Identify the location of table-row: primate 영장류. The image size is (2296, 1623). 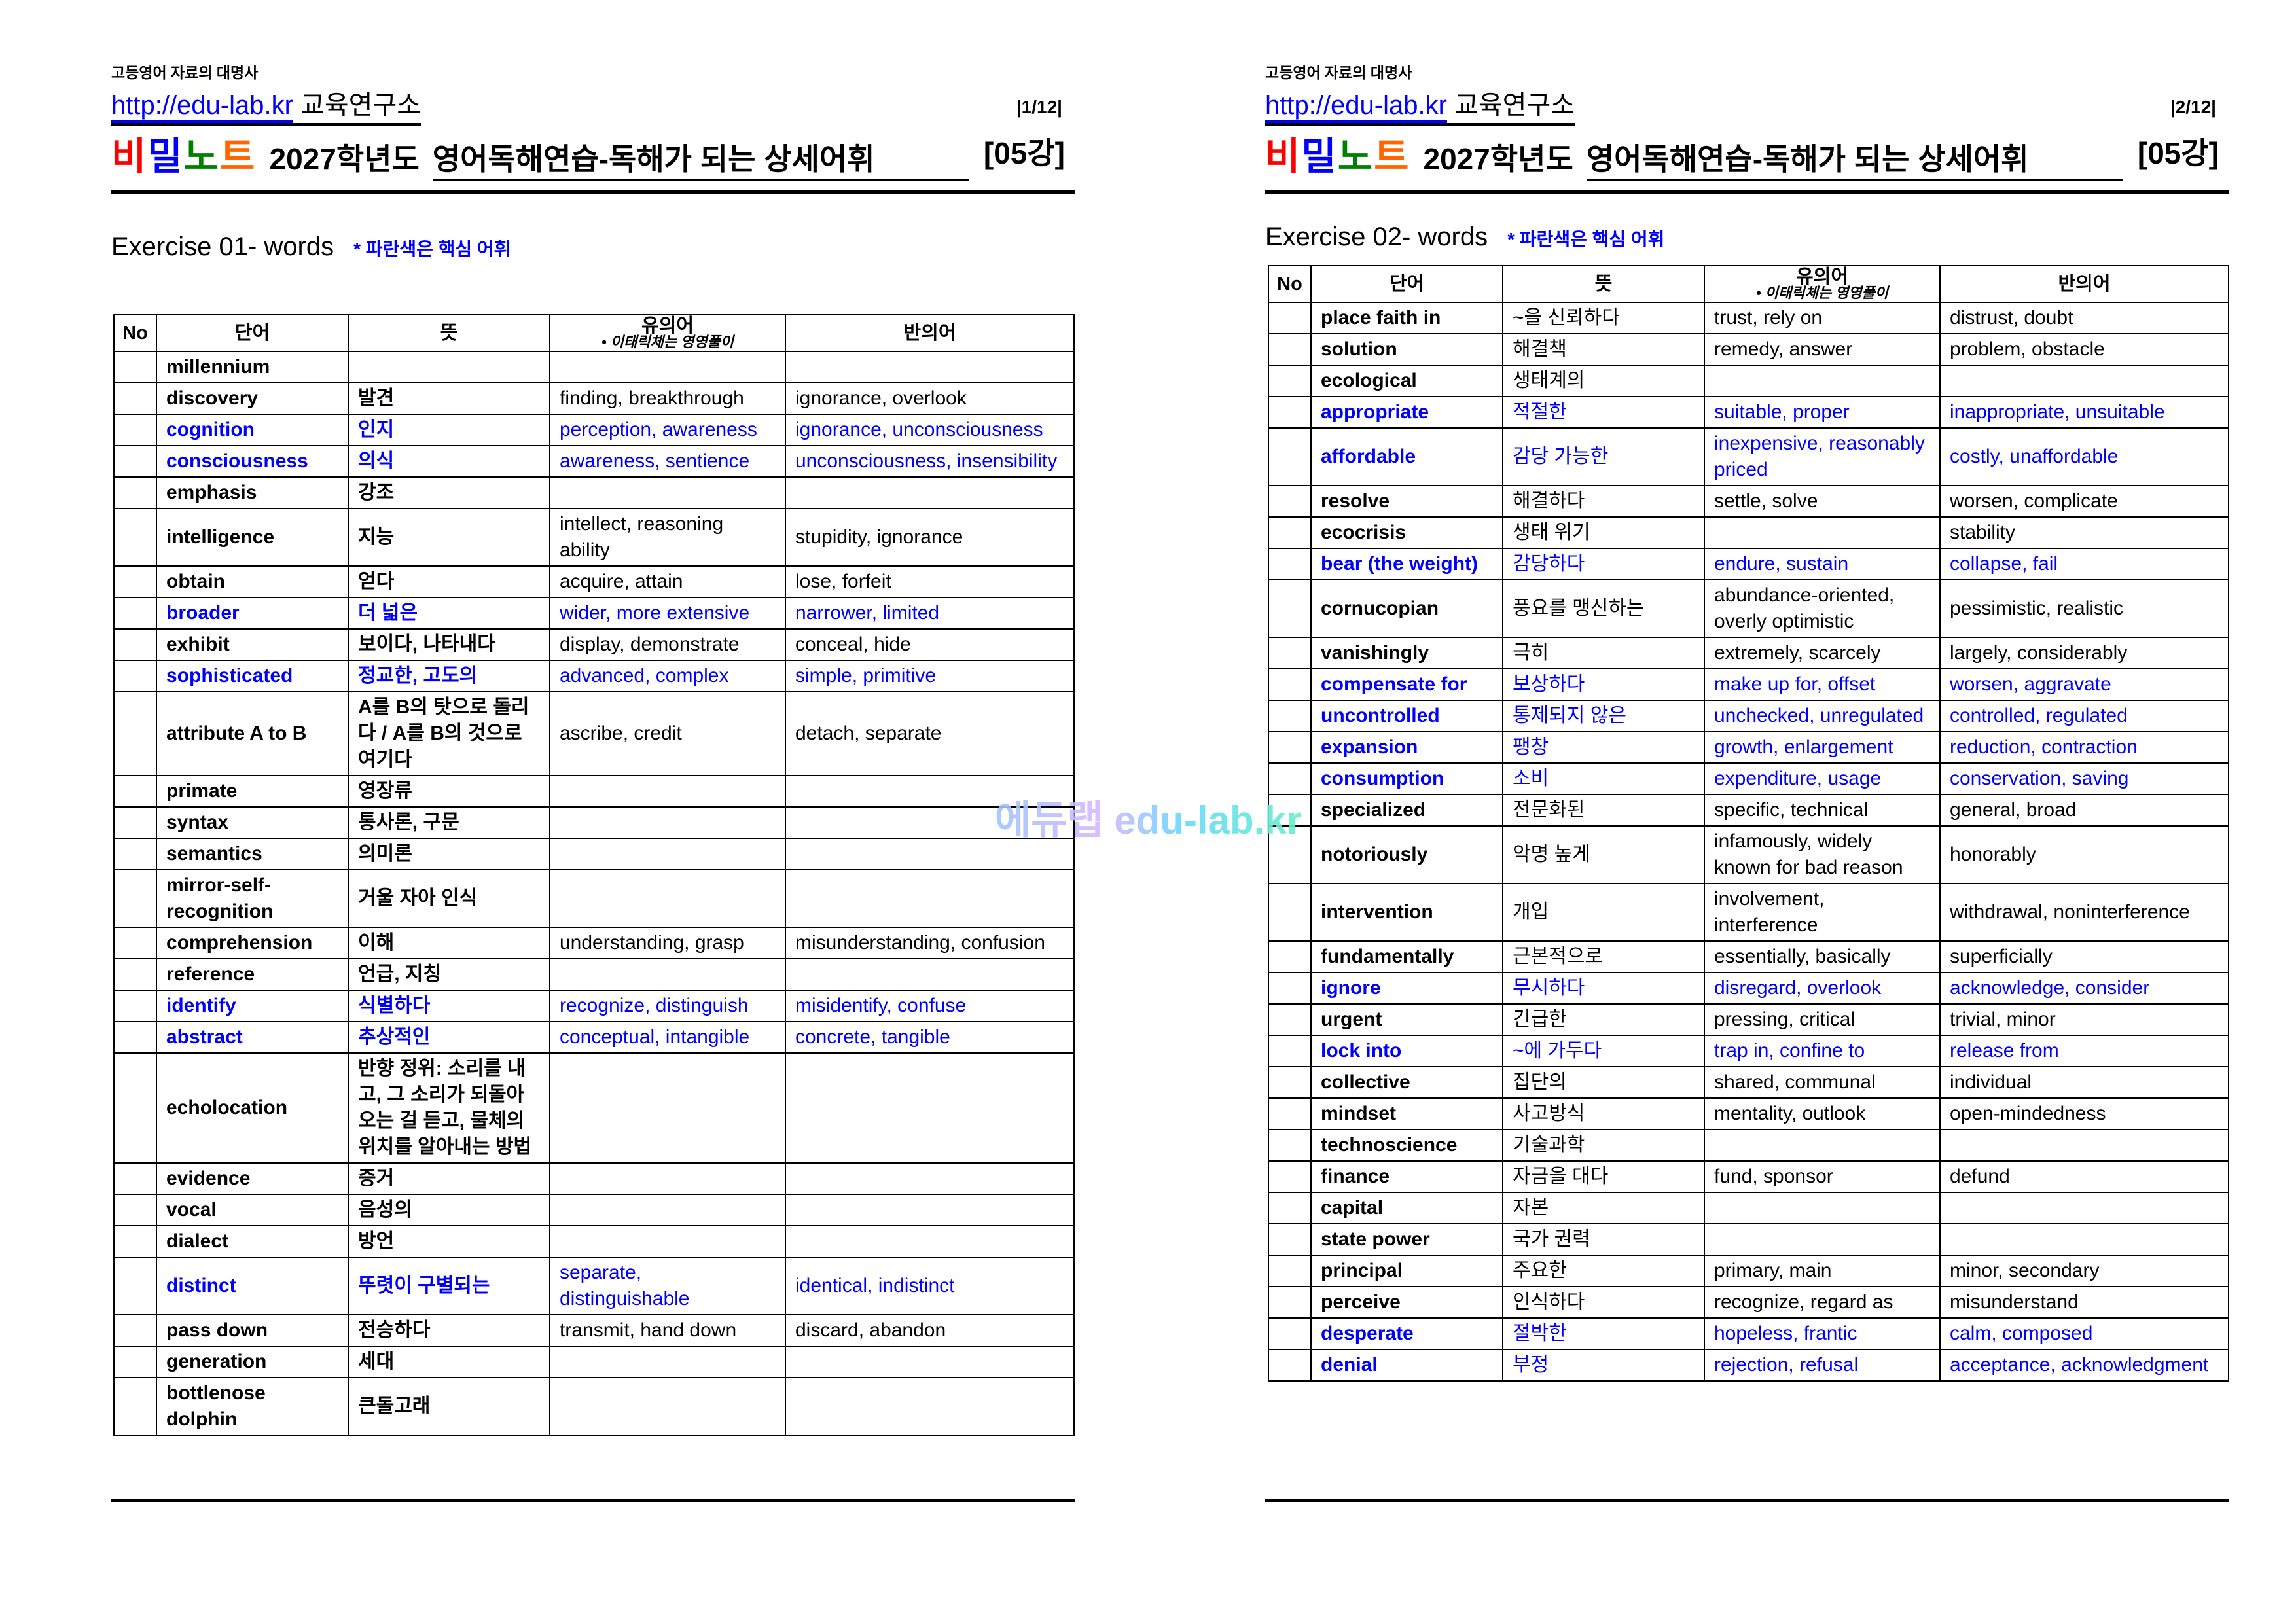
(594, 791).